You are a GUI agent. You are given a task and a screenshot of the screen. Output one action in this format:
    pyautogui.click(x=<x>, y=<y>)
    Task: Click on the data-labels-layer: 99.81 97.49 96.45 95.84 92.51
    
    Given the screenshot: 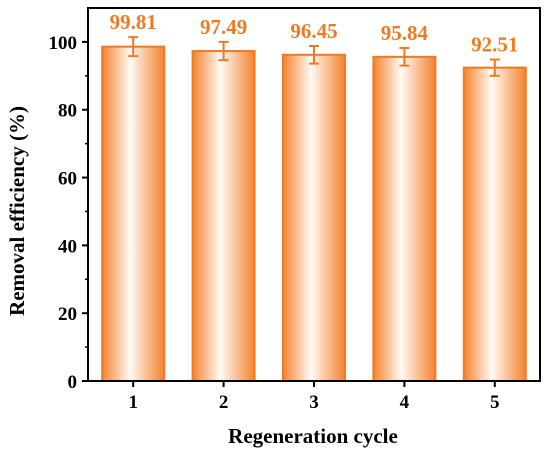 What is the action you would take?
    pyautogui.click(x=314, y=33)
    